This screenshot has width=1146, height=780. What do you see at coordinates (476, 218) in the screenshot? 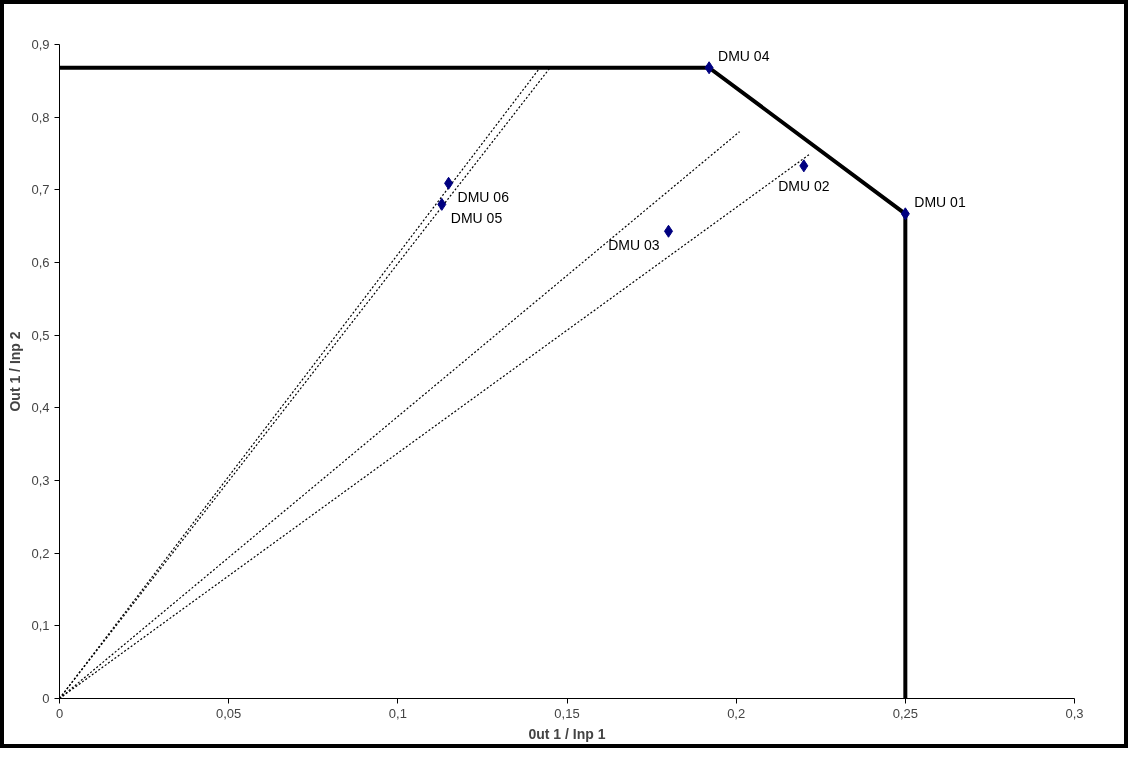
I see `annotation: DMU 05` at bounding box center [476, 218].